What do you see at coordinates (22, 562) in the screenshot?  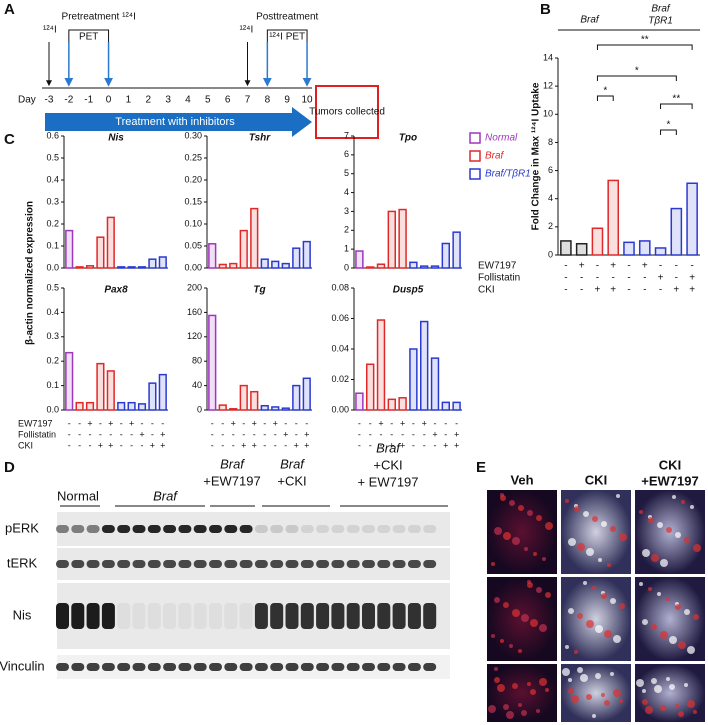 I see `blot-label: tERK` at bounding box center [22, 562].